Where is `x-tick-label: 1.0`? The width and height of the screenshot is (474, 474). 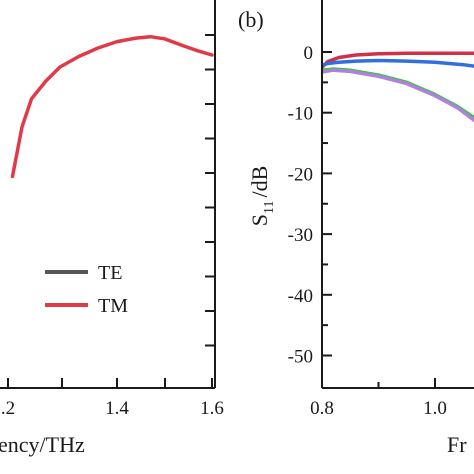 x-tick-label: 1.0 is located at coordinates (435, 408).